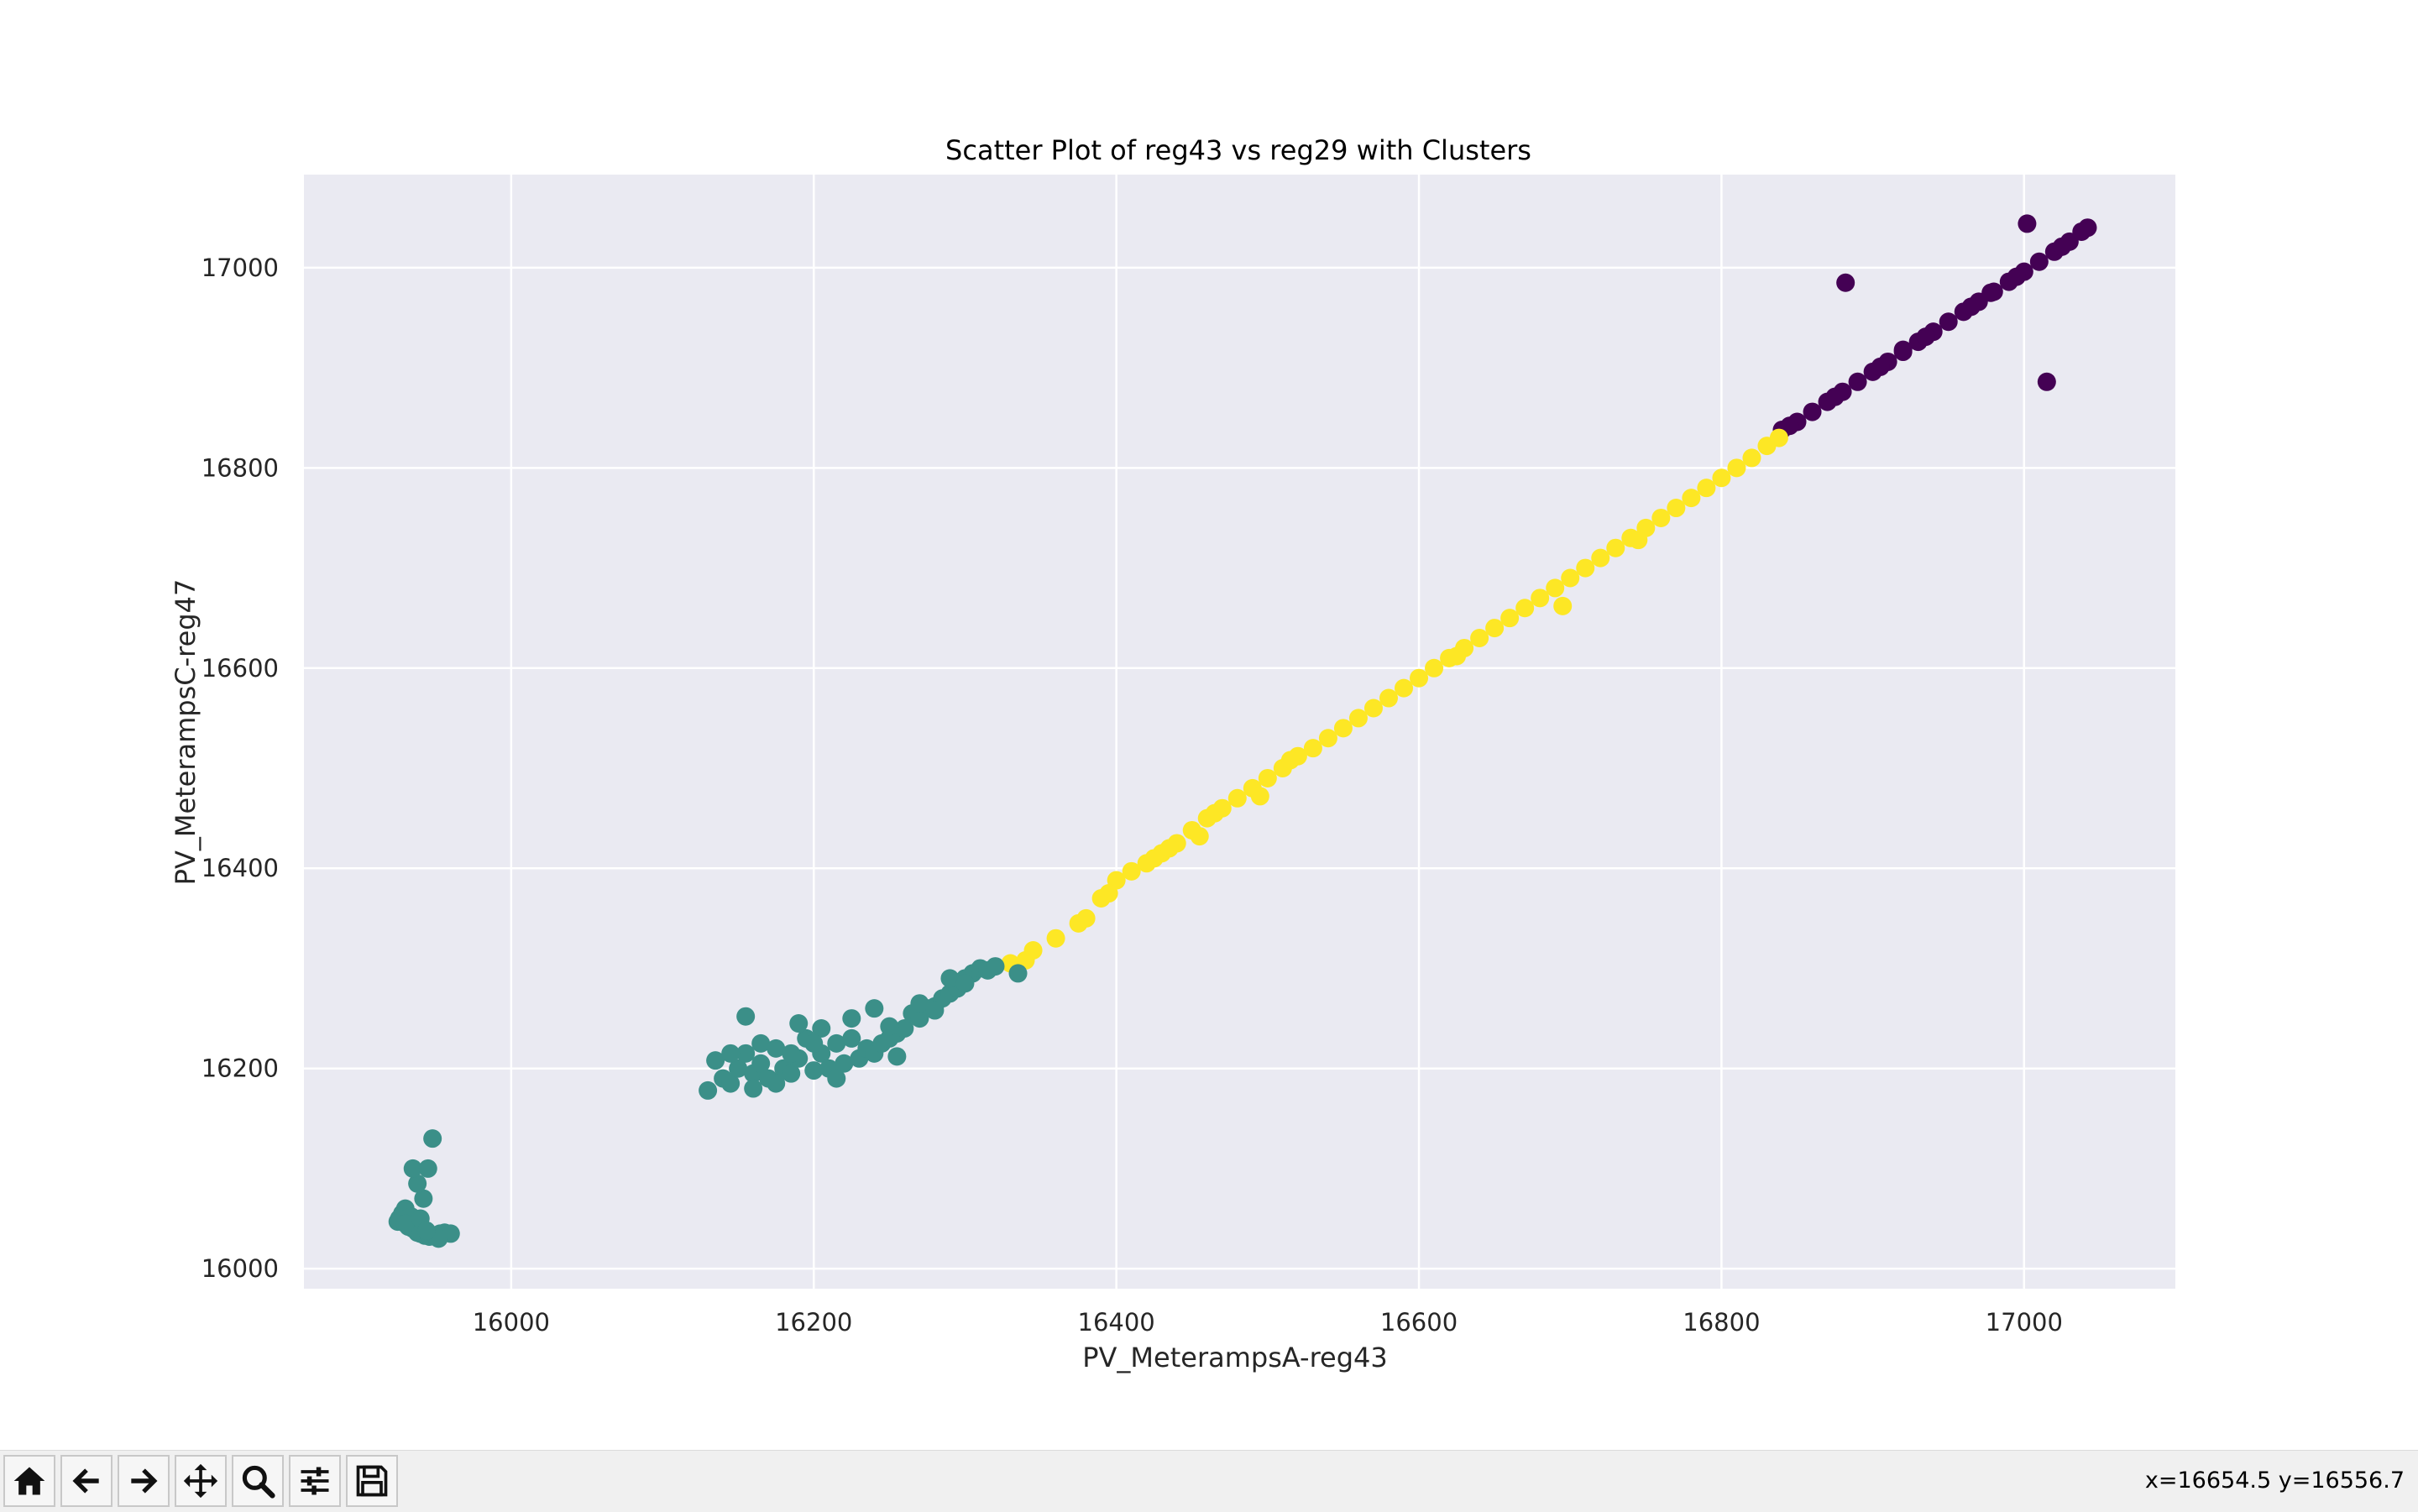 This screenshot has width=2418, height=1512. I want to click on configure-subplots-button, so click(315, 1481).